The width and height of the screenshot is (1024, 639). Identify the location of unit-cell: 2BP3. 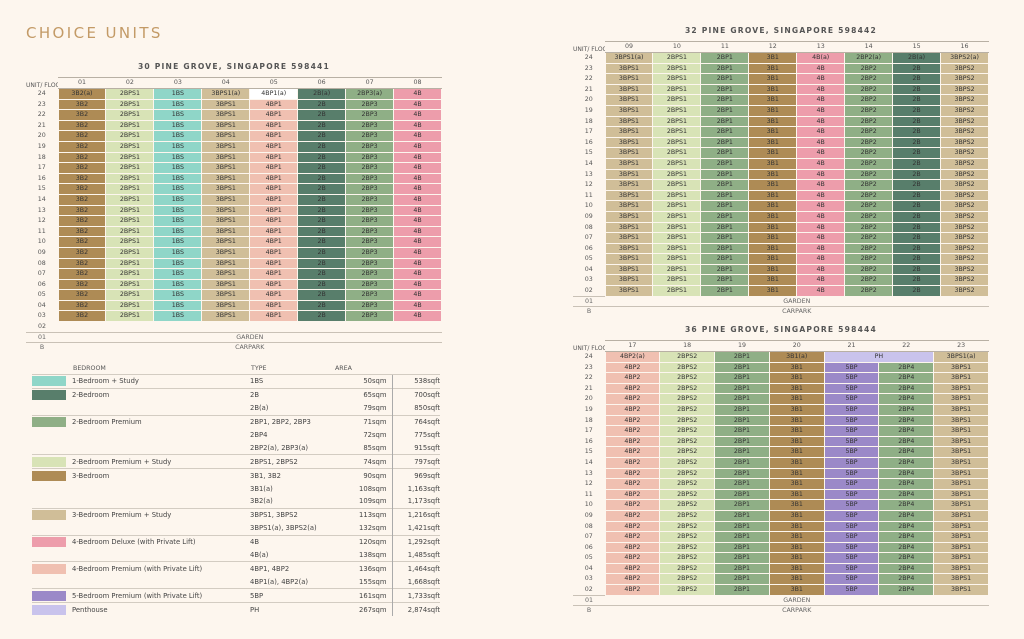
(370, 263).